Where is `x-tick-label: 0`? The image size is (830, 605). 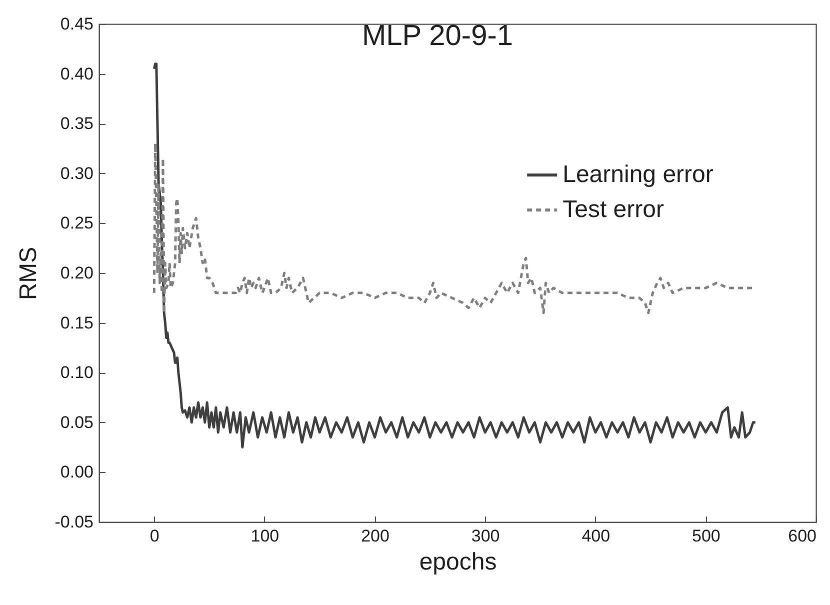 x-tick-label: 0 is located at coordinates (155, 536).